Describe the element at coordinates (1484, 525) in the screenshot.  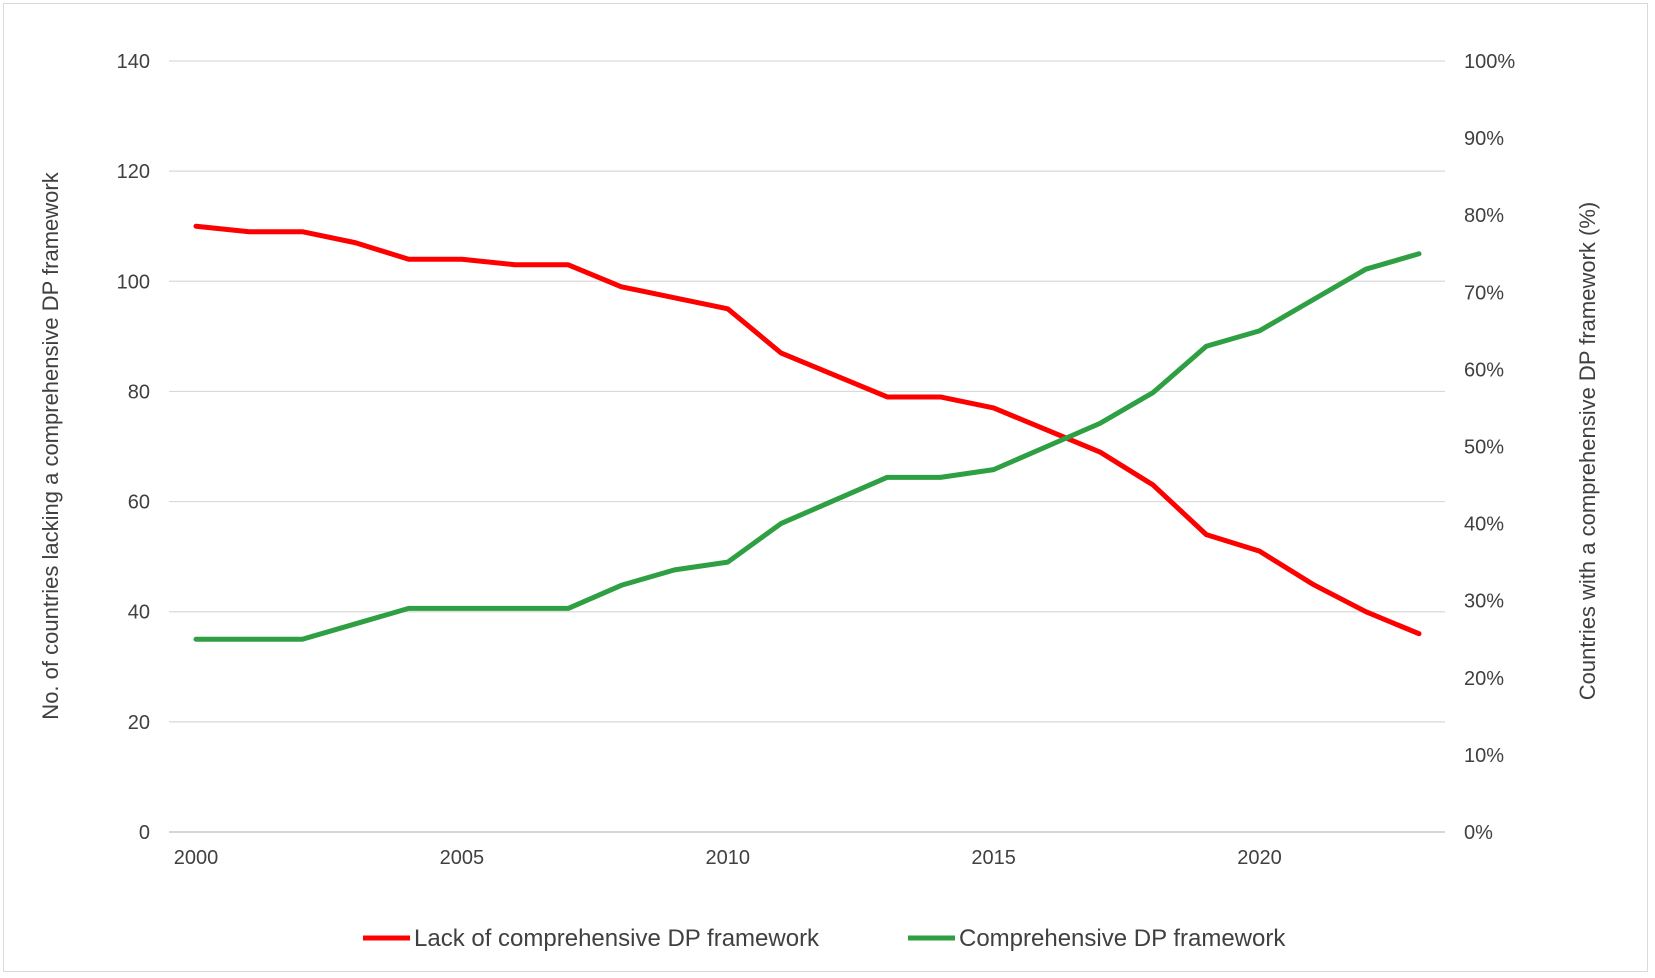
I see `right-tick-label: 40%` at that location.